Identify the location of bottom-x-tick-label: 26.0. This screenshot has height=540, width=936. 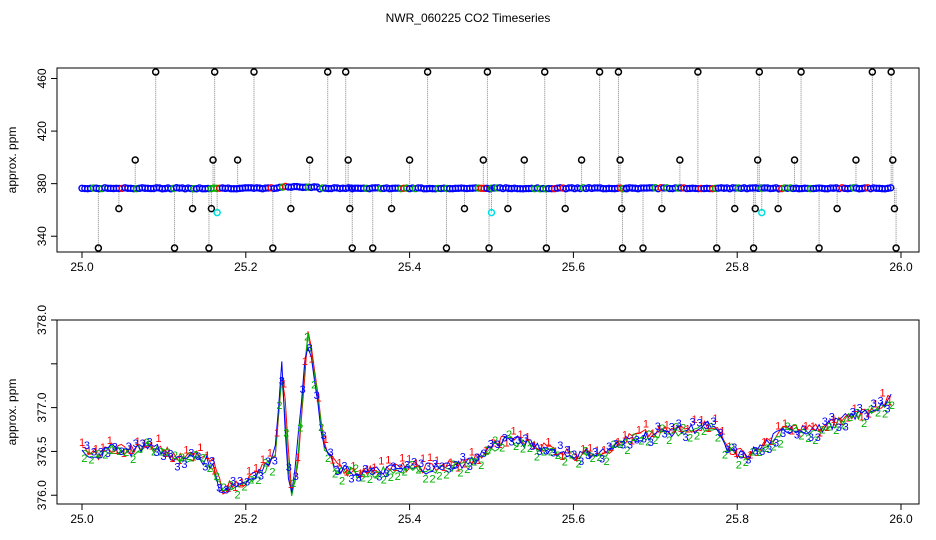
(901, 519).